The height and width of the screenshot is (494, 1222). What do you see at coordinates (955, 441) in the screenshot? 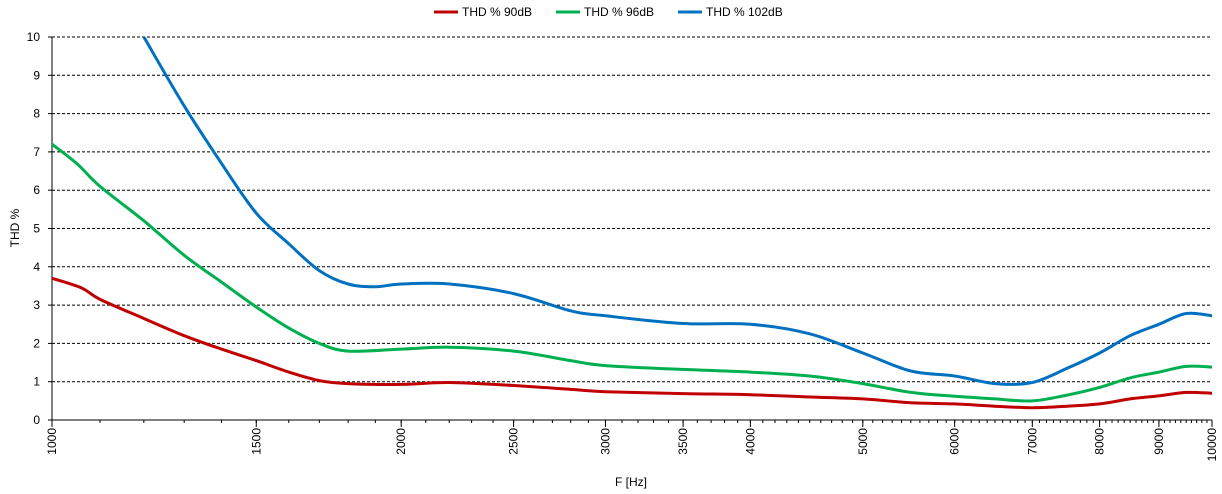
I see `x-tick-label: 6000` at bounding box center [955, 441].